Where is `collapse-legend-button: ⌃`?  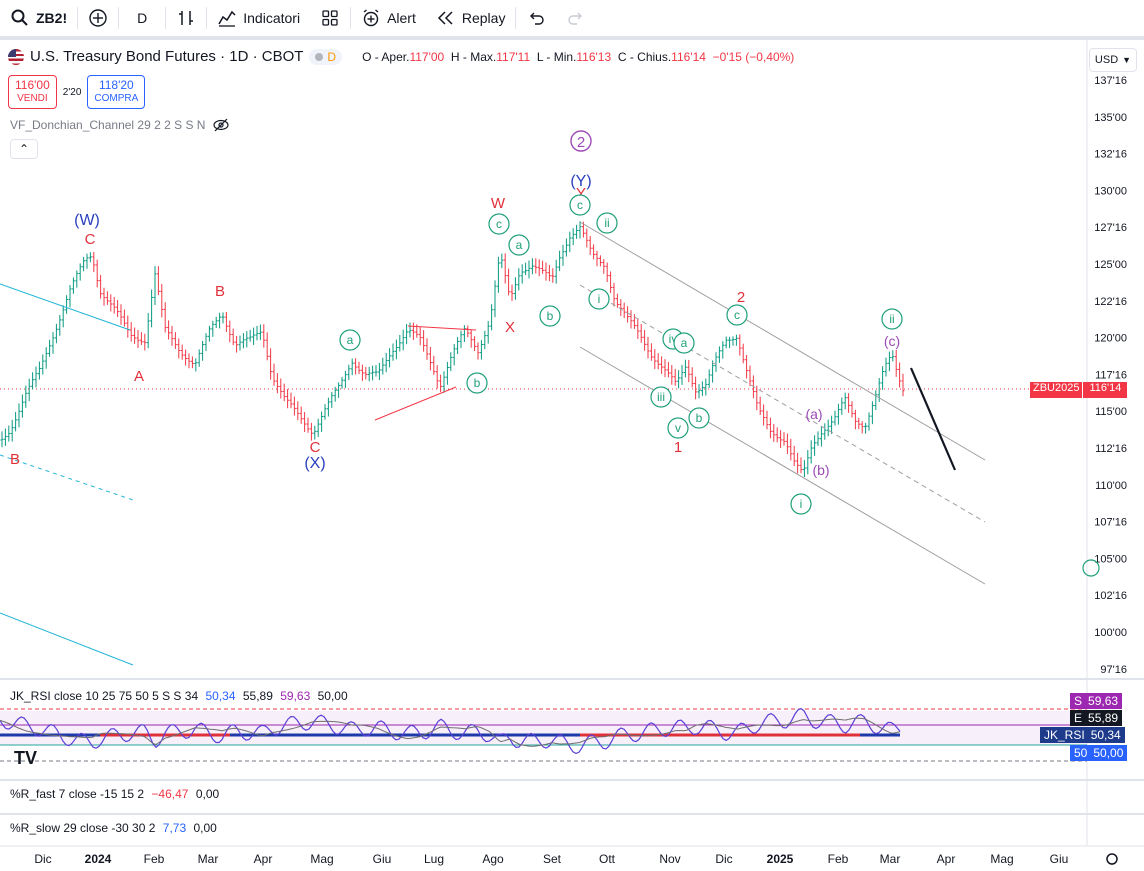
collapse-legend-button: ⌃ is located at coordinates (24, 149).